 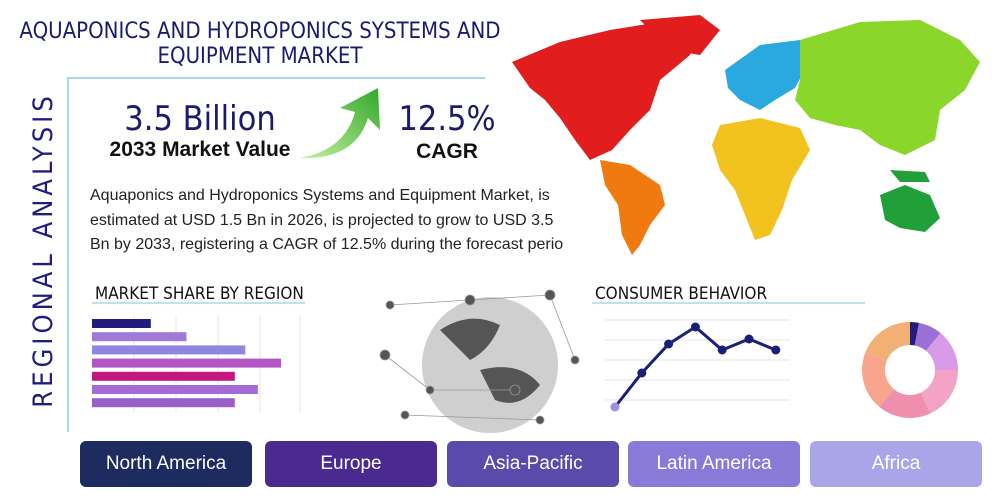 I want to click on region-button: Asia-Pacific, so click(x=533, y=464).